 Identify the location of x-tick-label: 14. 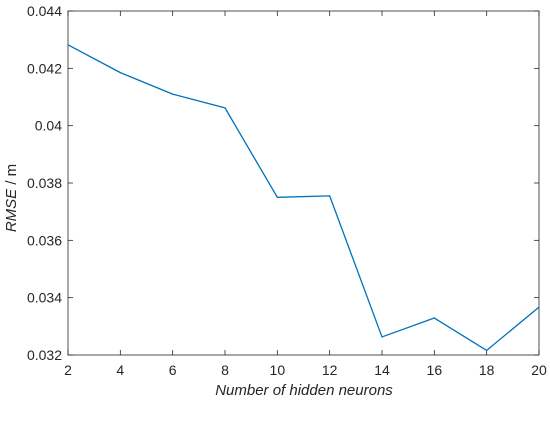
(382, 370).